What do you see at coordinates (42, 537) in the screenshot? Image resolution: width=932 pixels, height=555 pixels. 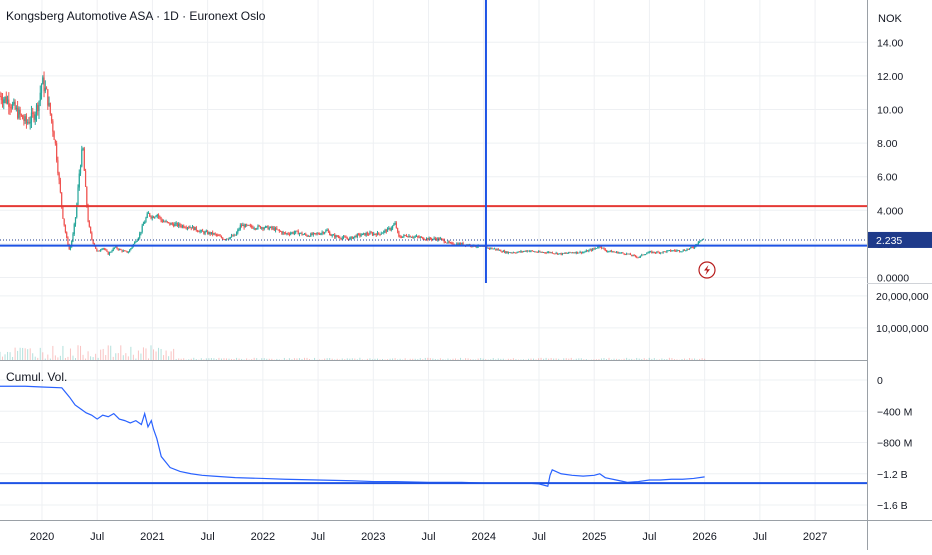 I see `time-tick-label: 2020` at bounding box center [42, 537].